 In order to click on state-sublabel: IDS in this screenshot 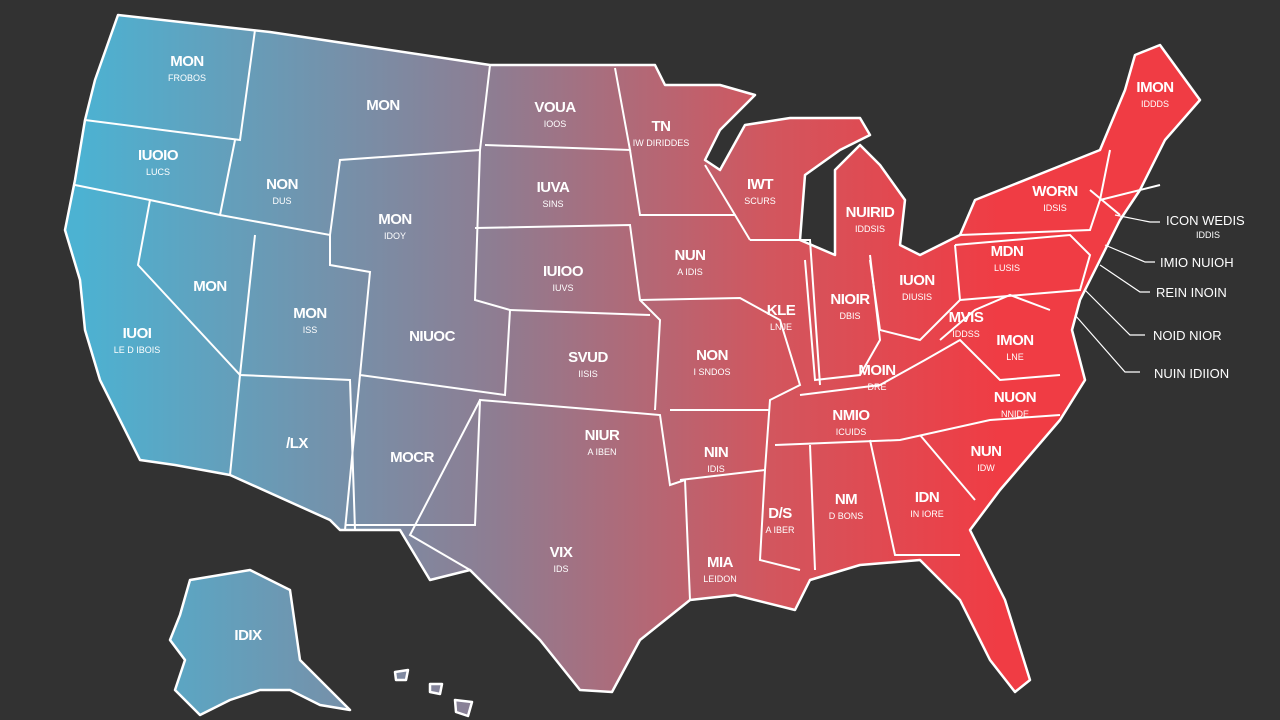, I will do `click(560, 569)`.